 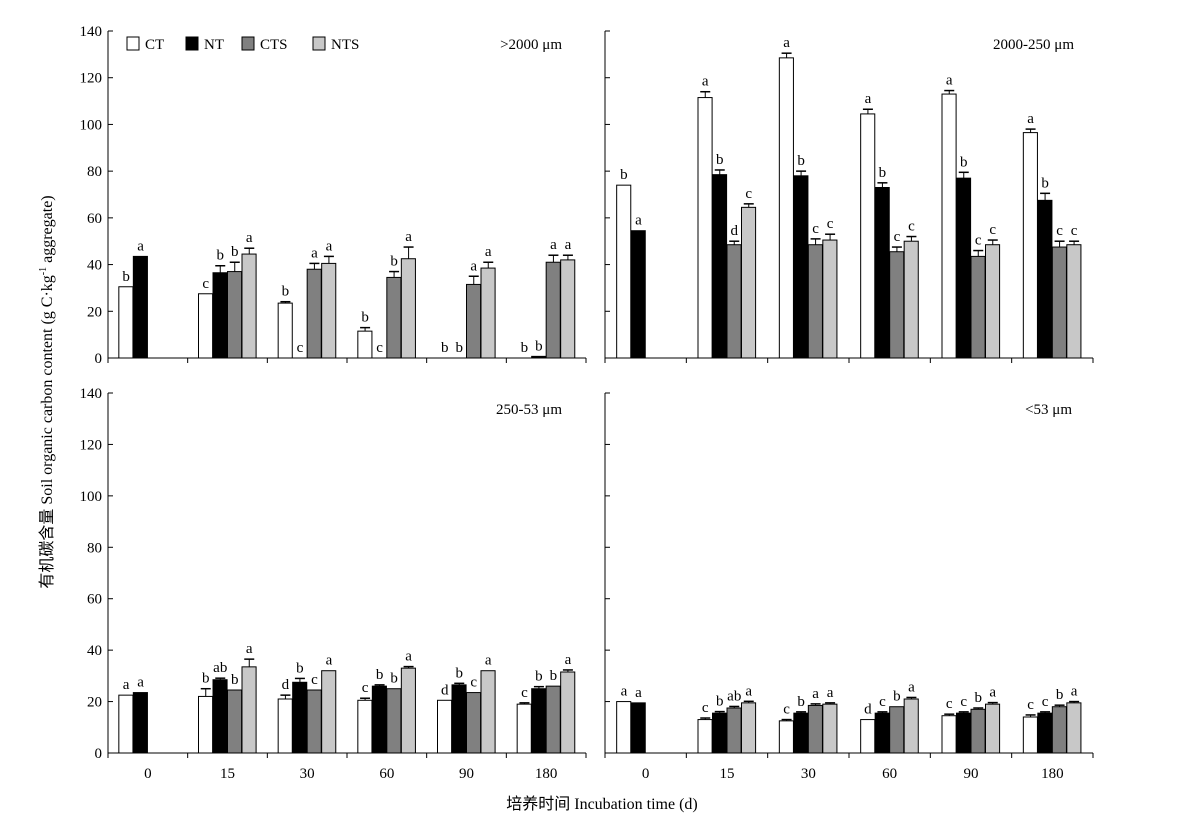 I want to click on legend-label-nt: NT, so click(x=214, y=45).